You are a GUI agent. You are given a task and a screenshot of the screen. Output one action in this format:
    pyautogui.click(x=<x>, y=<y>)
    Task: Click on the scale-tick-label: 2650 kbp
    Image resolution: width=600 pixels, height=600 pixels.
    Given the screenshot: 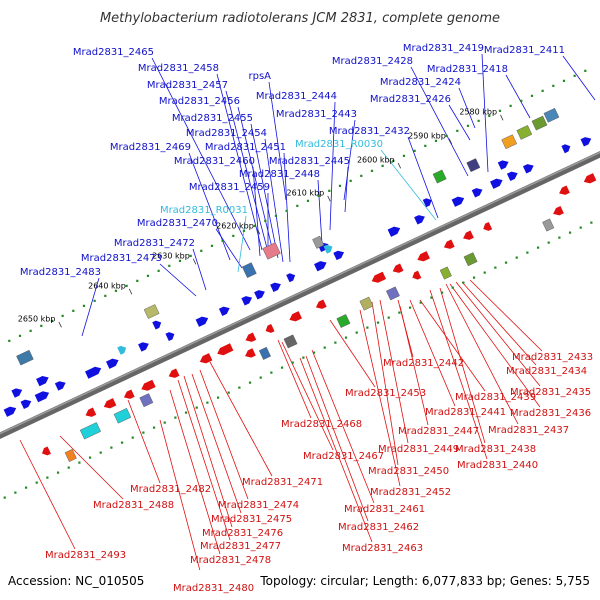 What is the action you would take?
    pyautogui.click(x=37, y=318)
    